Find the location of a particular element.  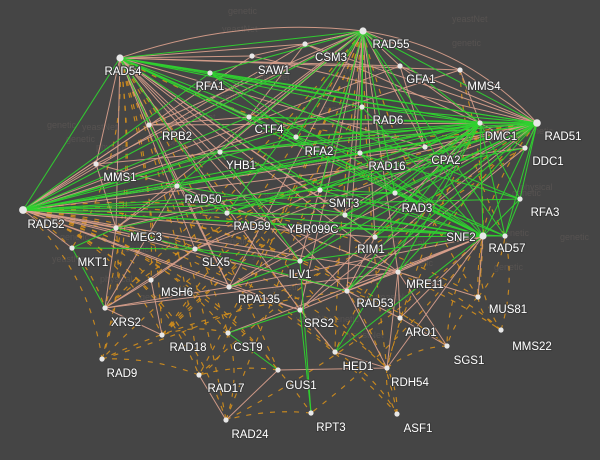

network-node-label: CST9 is located at coordinates (247, 348).